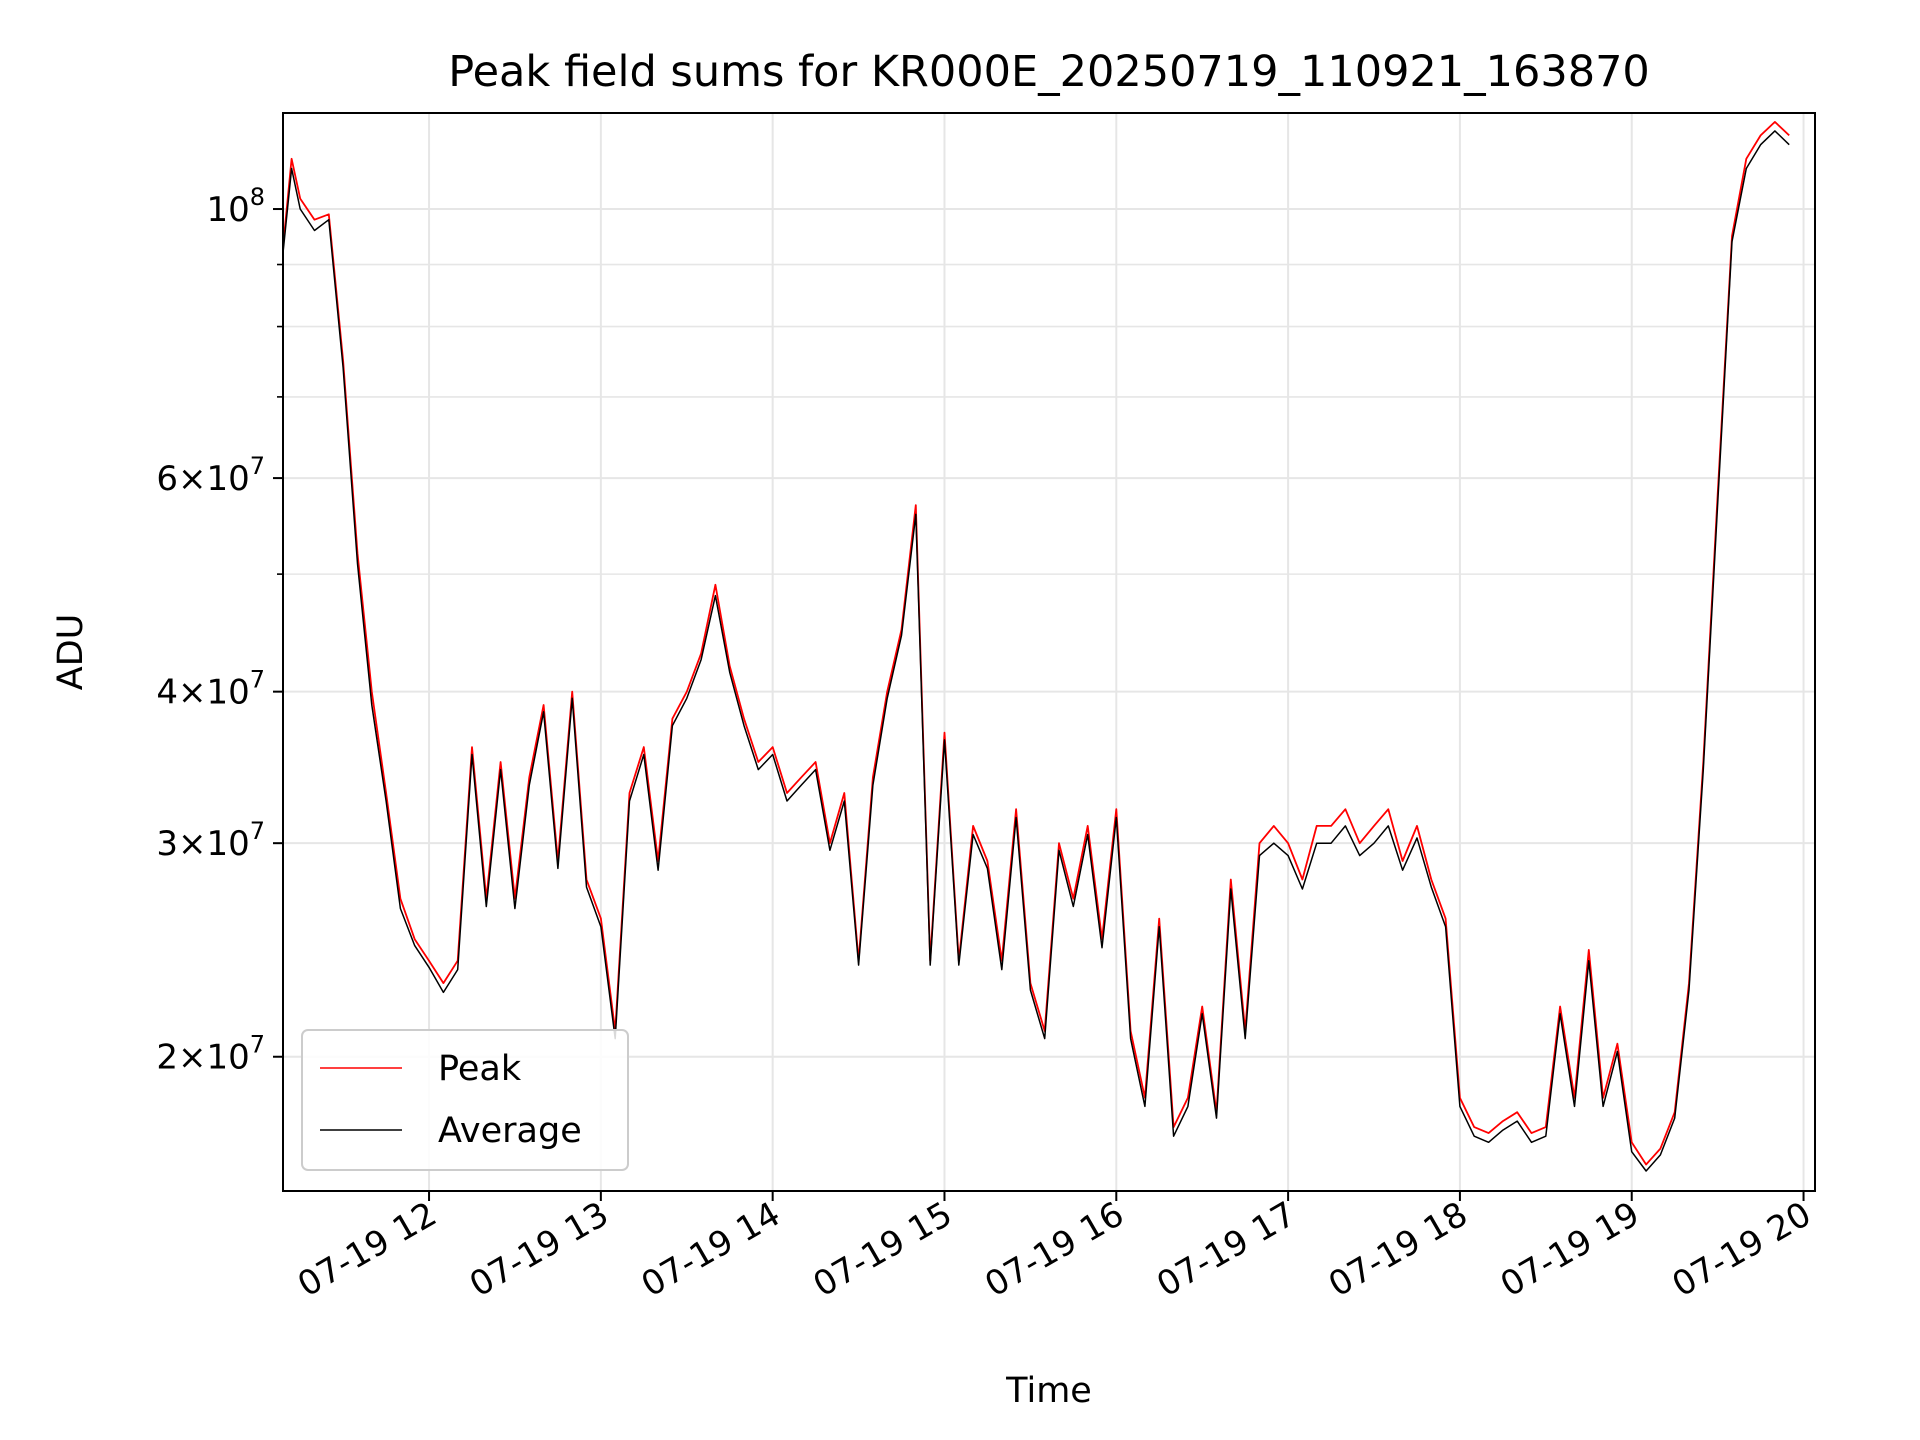 This screenshot has width=1920, height=1440. I want to click on y-tick-label: 2×107, so click(210, 1054).